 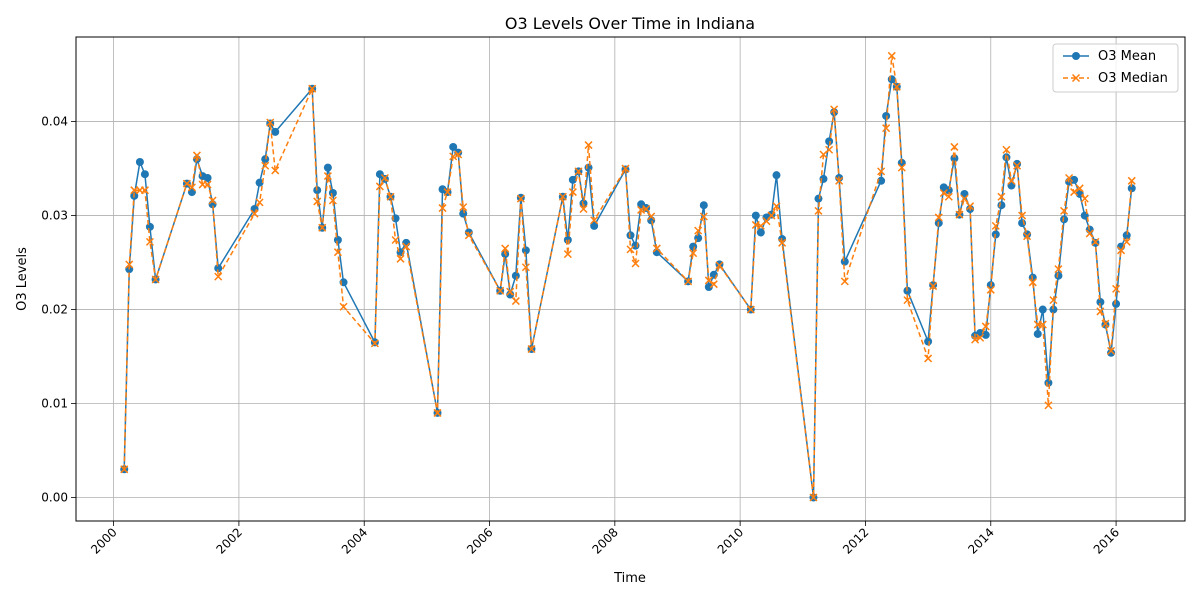 What do you see at coordinates (630, 23) in the screenshot?
I see `chart-title: O3 Levels Over Time in Indiana` at bounding box center [630, 23].